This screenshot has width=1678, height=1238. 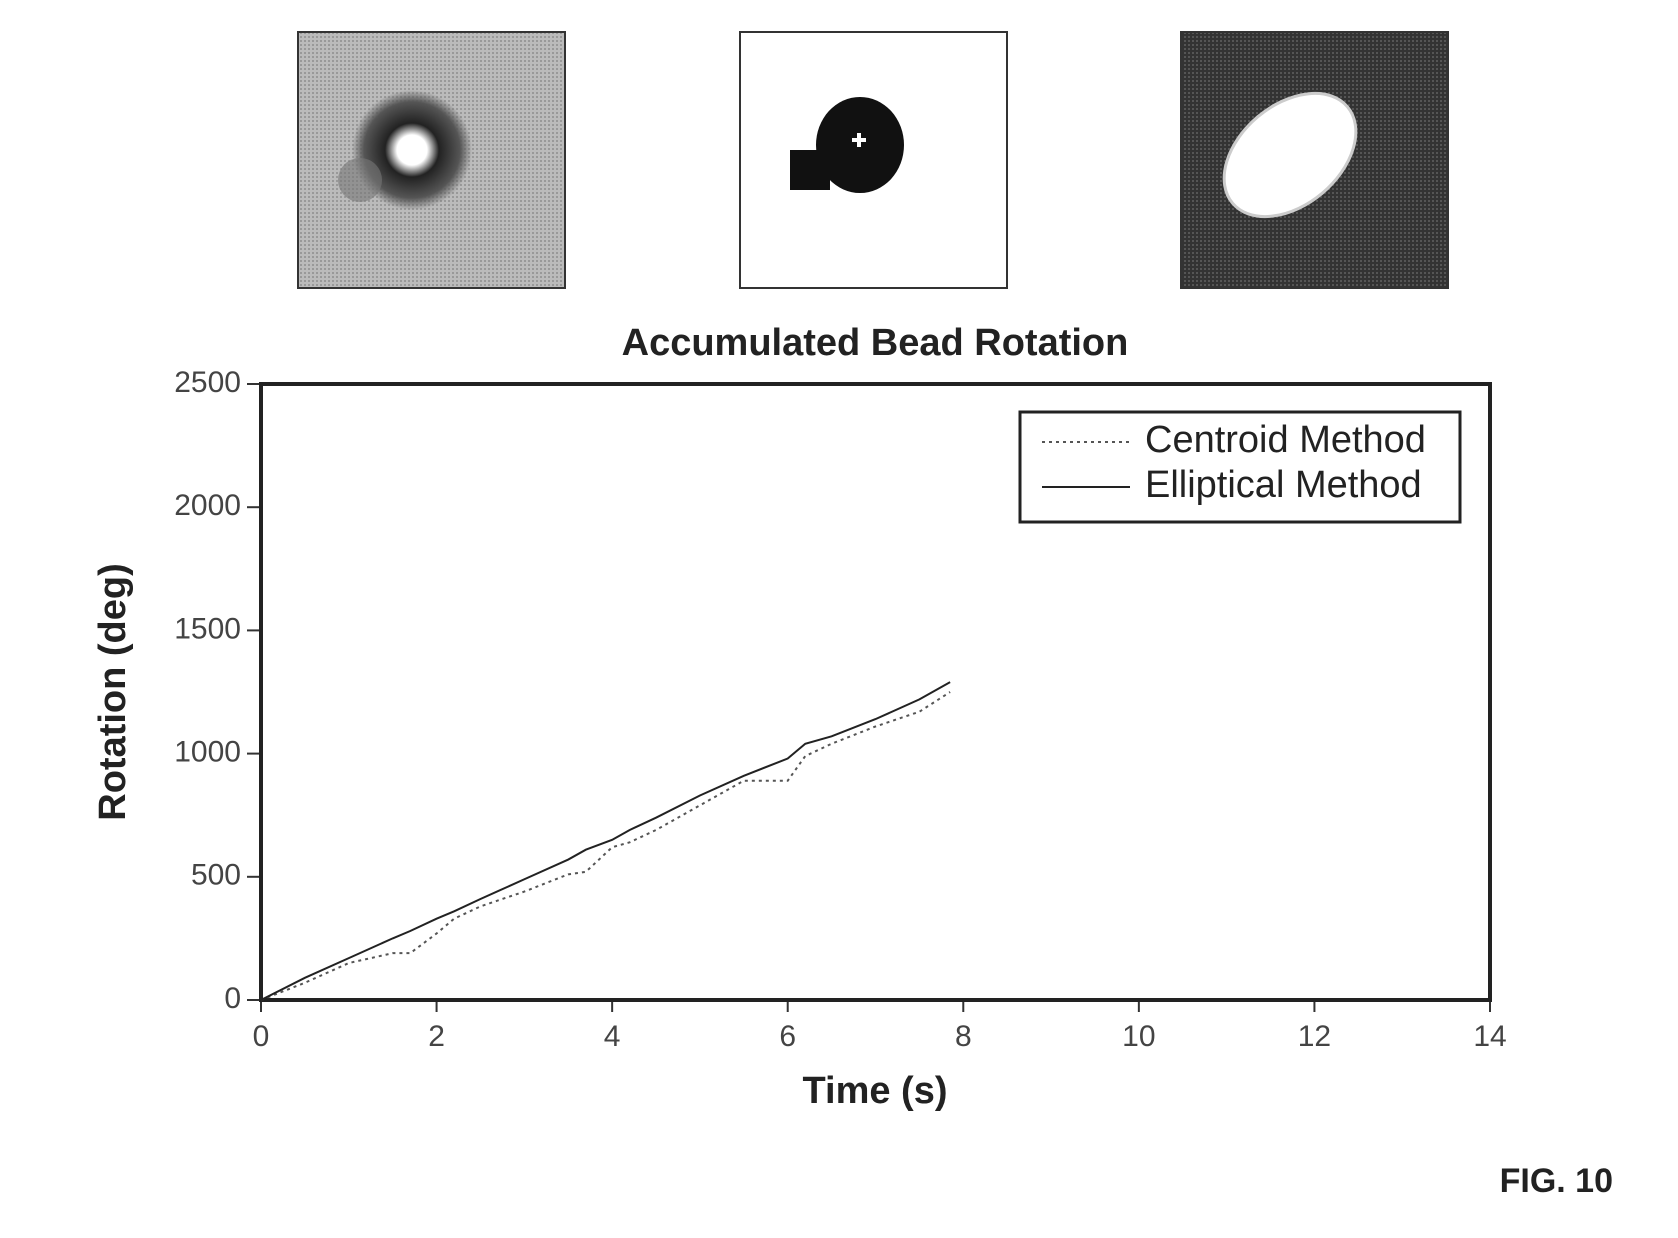 What do you see at coordinates (612, 1036) in the screenshot?
I see `x-tick-label: 4` at bounding box center [612, 1036].